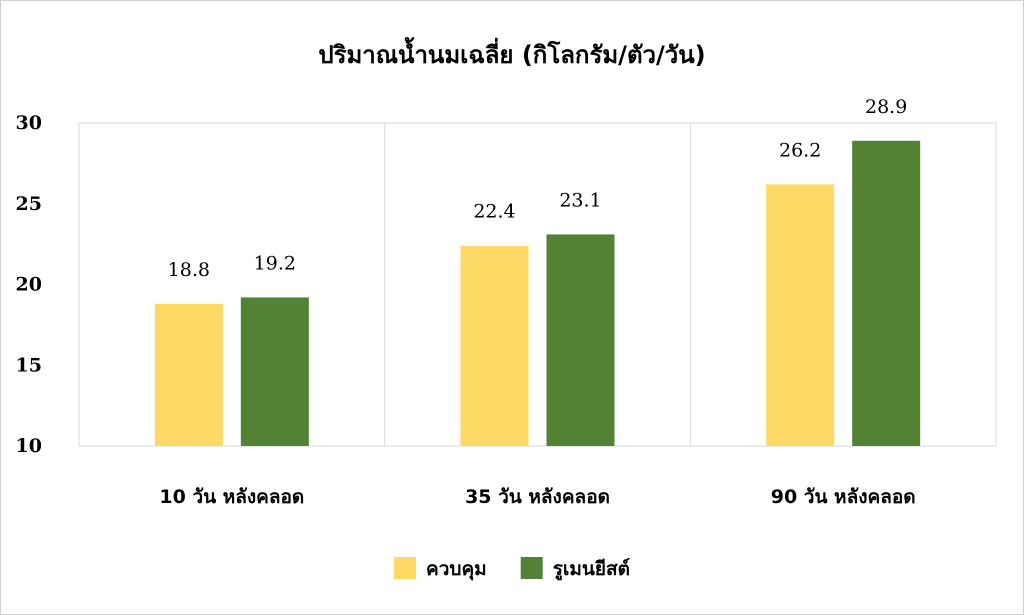 This screenshot has width=1024, height=615. I want to click on data-label: 19.2, so click(275, 263).